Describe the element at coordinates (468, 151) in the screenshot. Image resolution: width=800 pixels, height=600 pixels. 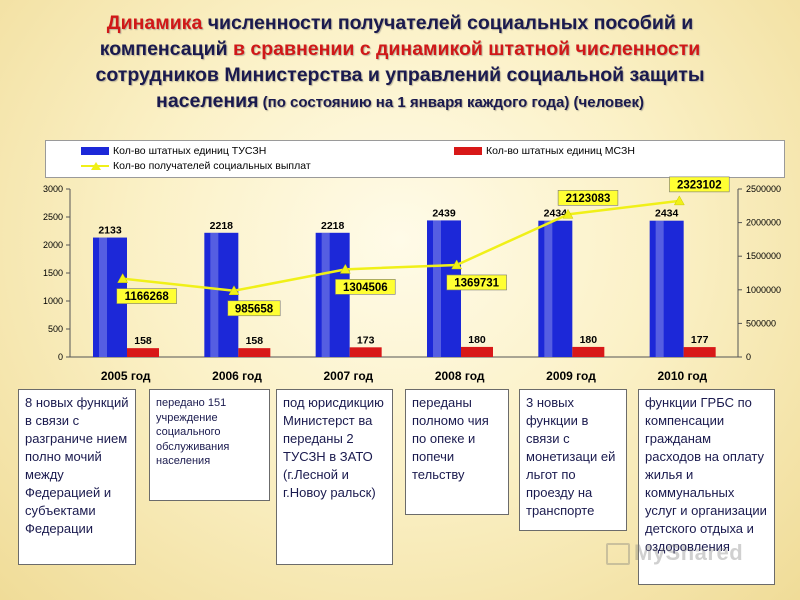
I see `legend-swatch-mszn` at that location.